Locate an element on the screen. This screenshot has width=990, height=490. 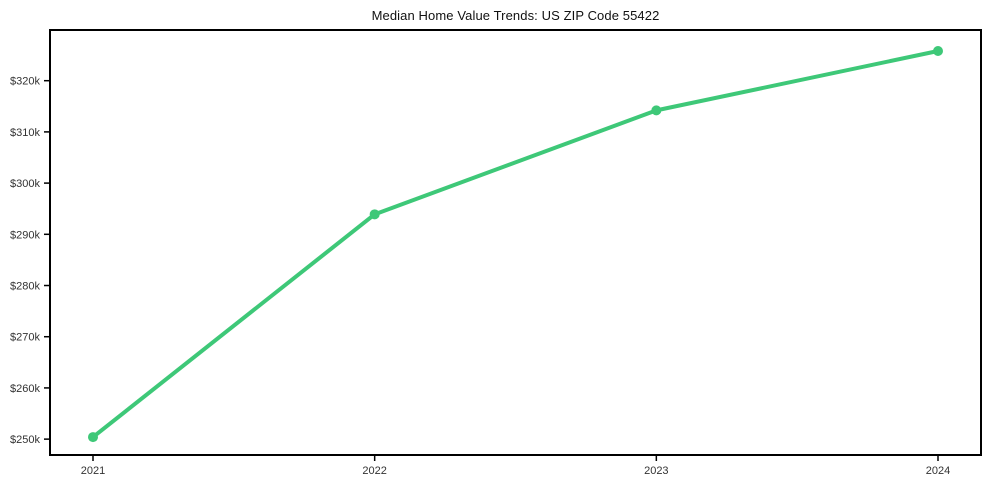
y-tick-label: $290k is located at coordinates (25, 235).